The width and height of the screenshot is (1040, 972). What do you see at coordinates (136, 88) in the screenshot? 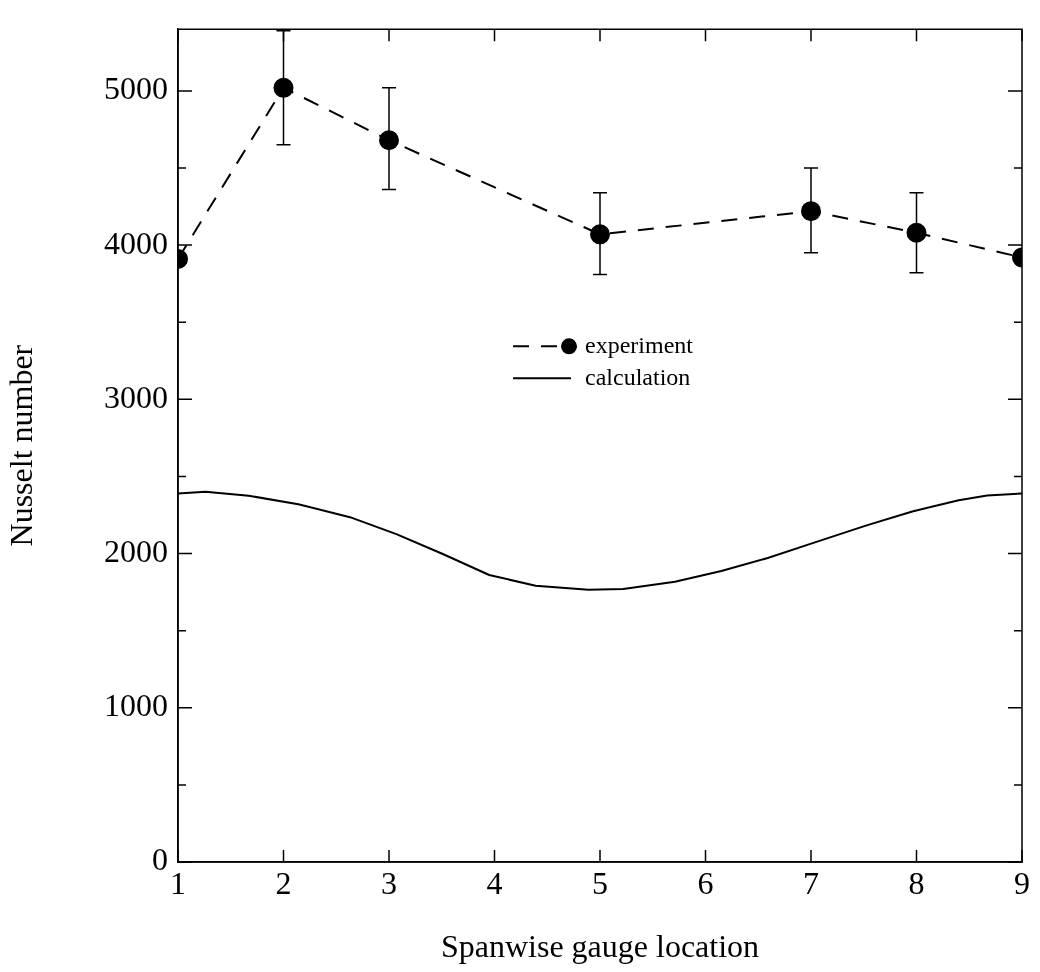
I see `y-tick-label: 5000` at bounding box center [136, 88].